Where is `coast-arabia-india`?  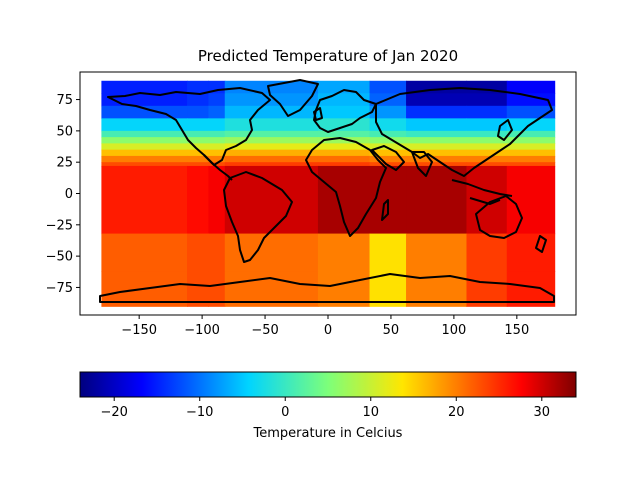 coast-arabia-india is located at coordinates (402, 161).